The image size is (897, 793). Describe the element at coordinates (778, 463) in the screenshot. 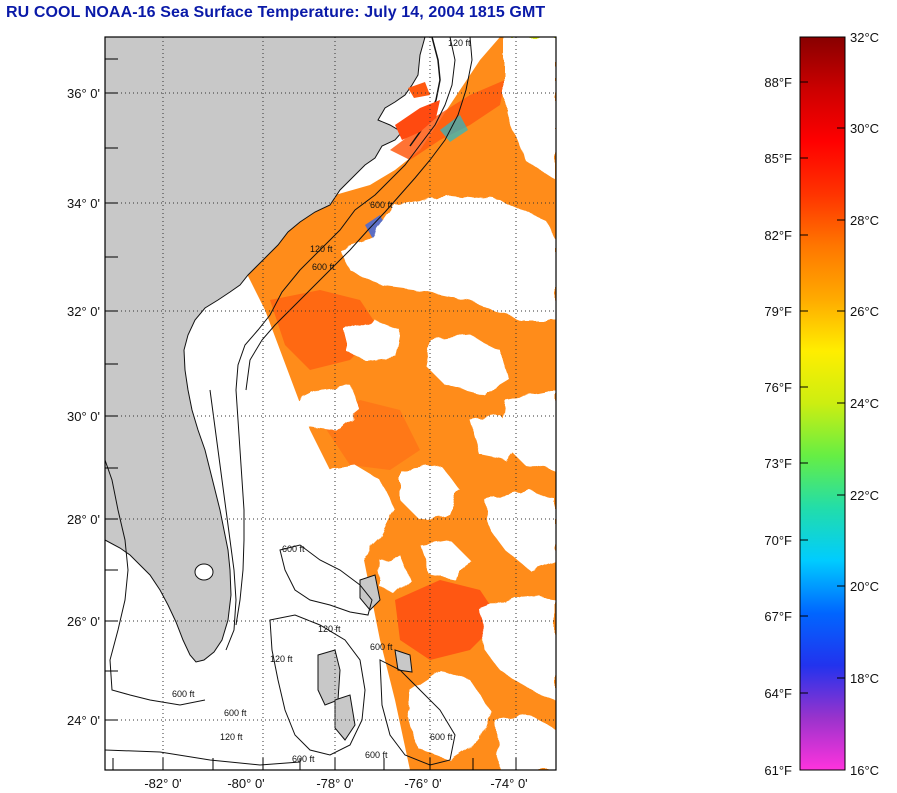

I see `colorbar-label-f: 73°F` at that location.